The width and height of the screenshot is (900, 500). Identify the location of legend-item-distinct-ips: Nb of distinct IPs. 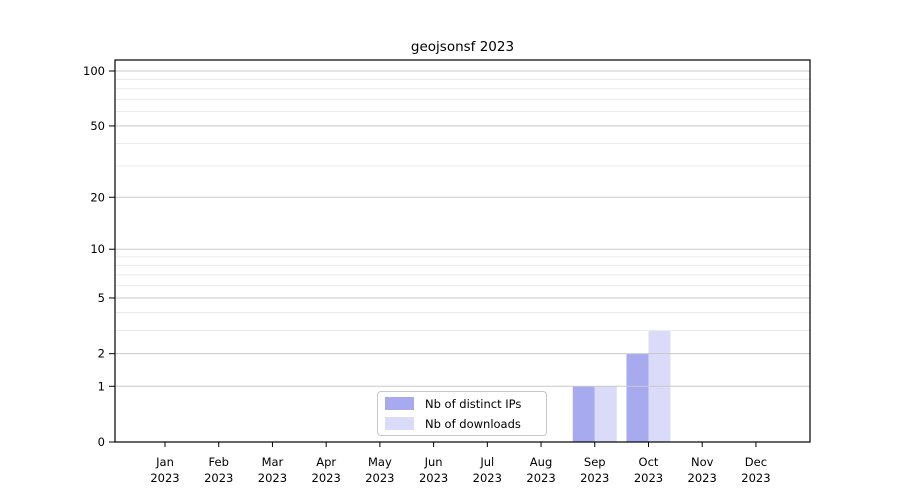
(465, 404).